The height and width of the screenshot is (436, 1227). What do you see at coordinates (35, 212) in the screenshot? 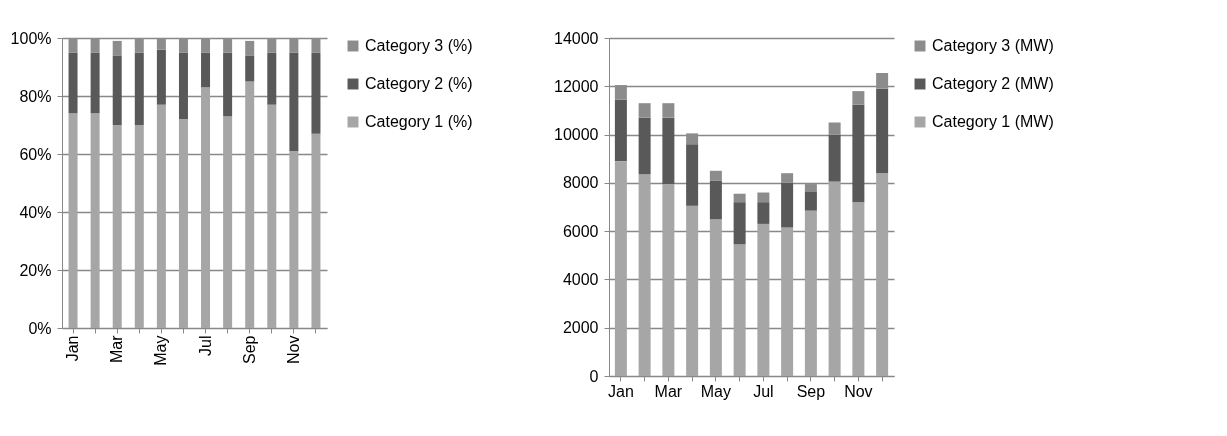
I see `y-tick-label: 40%` at bounding box center [35, 212].